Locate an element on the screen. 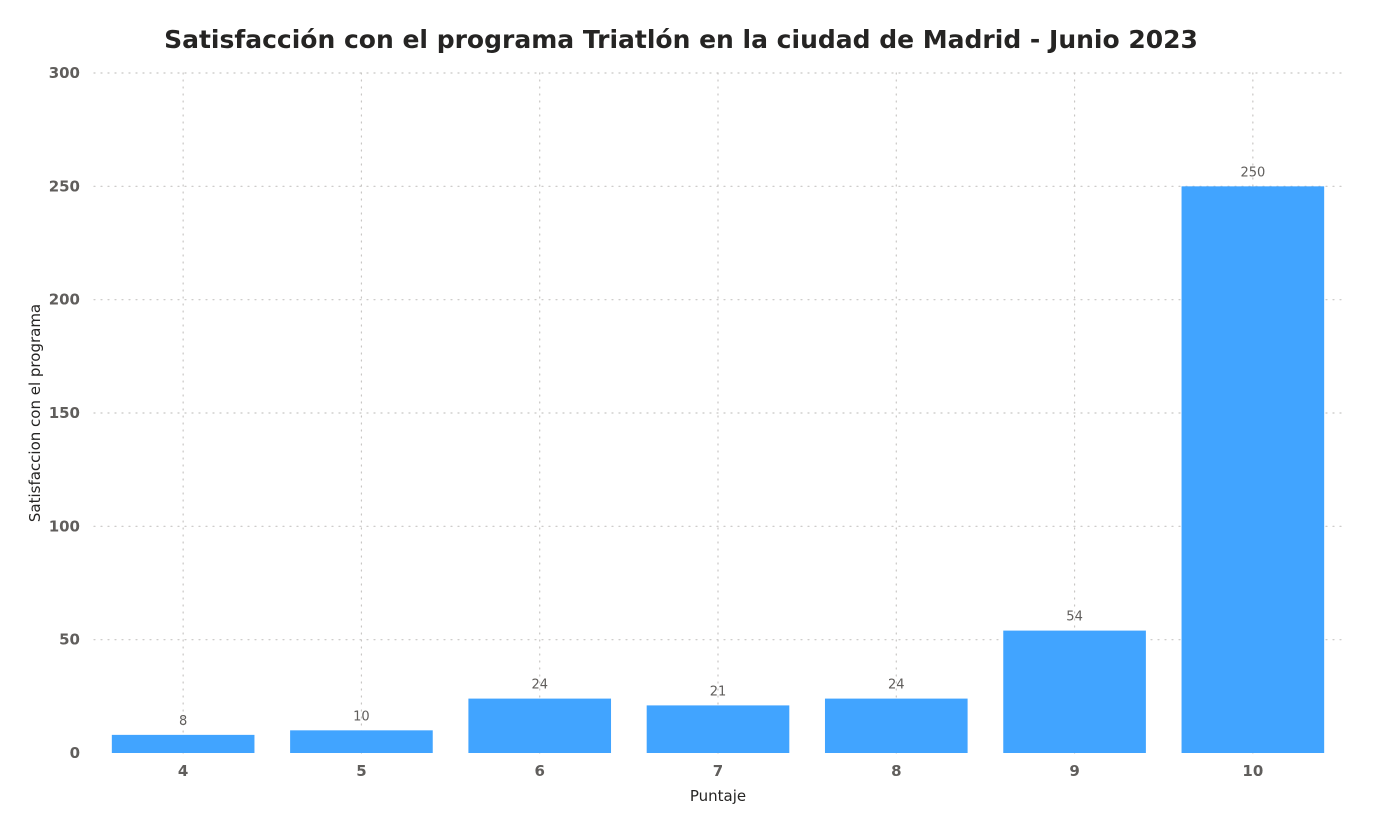 This screenshot has width=1375, height=827. x-tick-label-7: 7 is located at coordinates (718, 771).